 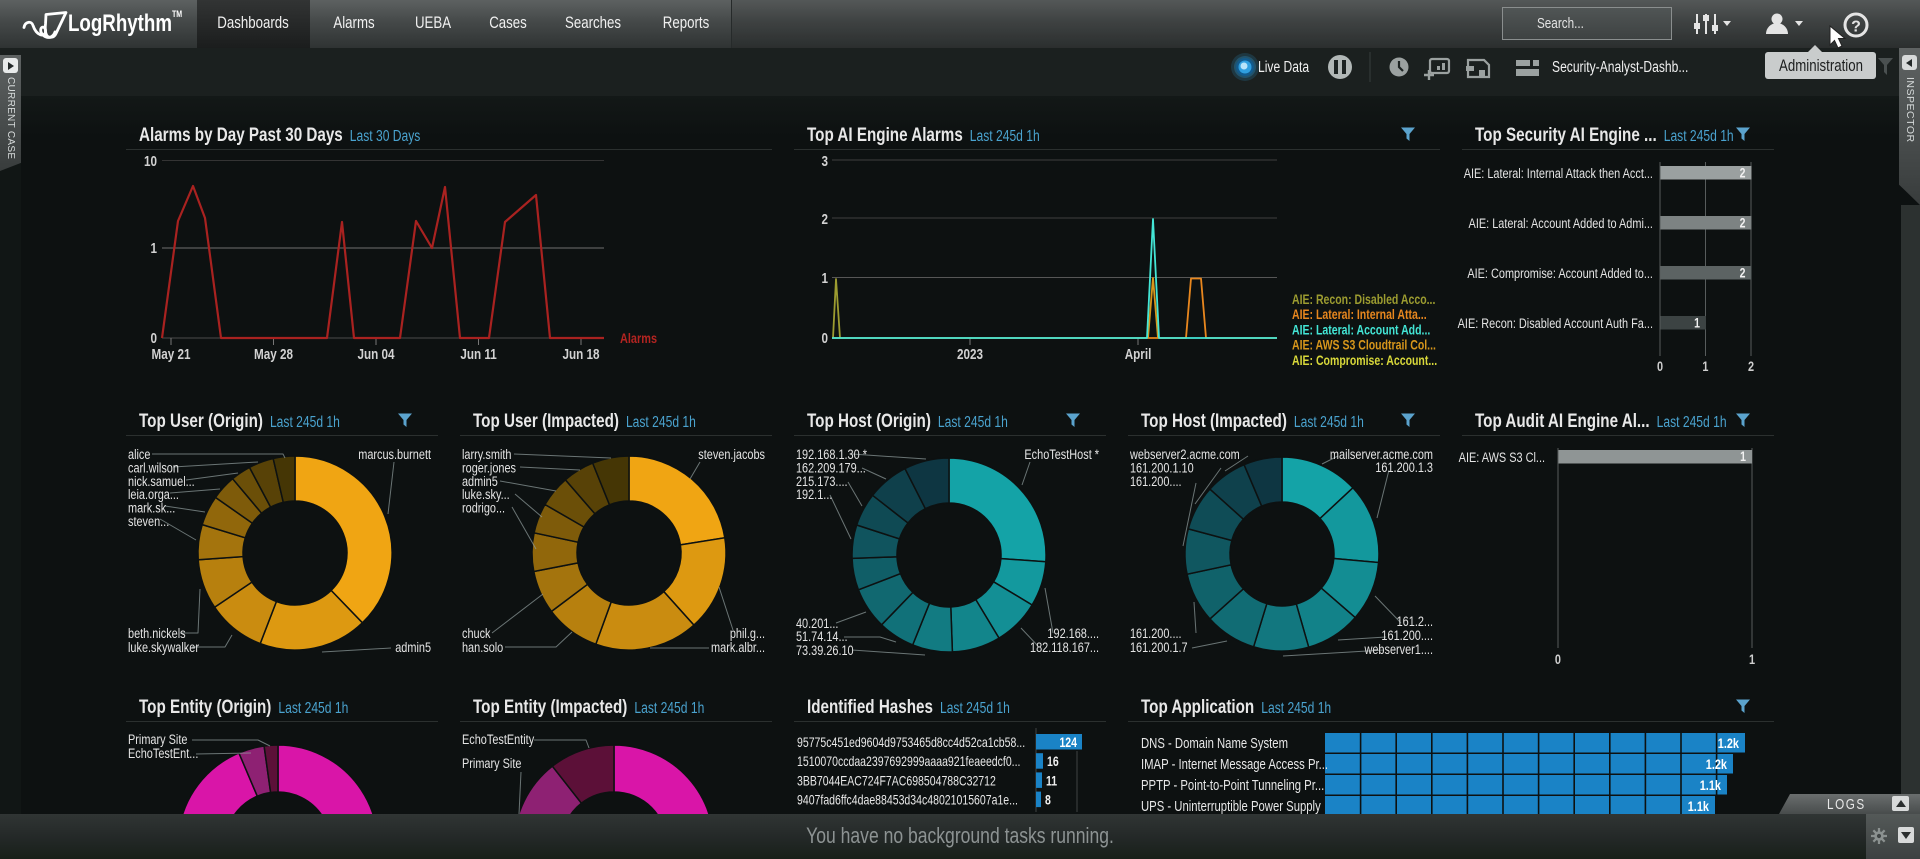 I want to click on svg-text: chuck, so click(x=476, y=634).